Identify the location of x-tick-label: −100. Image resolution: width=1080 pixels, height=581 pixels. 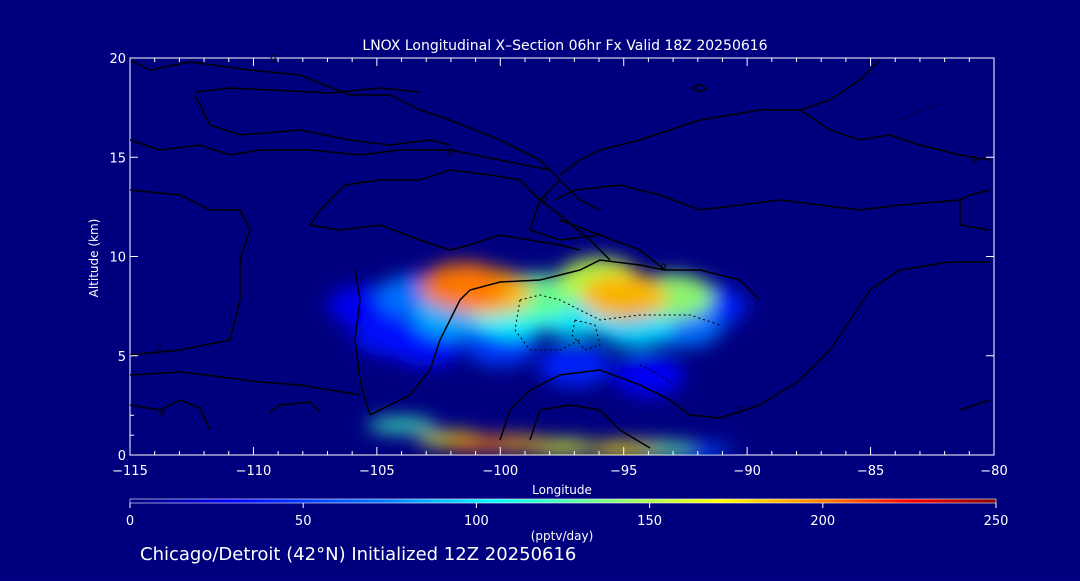
(500, 471).